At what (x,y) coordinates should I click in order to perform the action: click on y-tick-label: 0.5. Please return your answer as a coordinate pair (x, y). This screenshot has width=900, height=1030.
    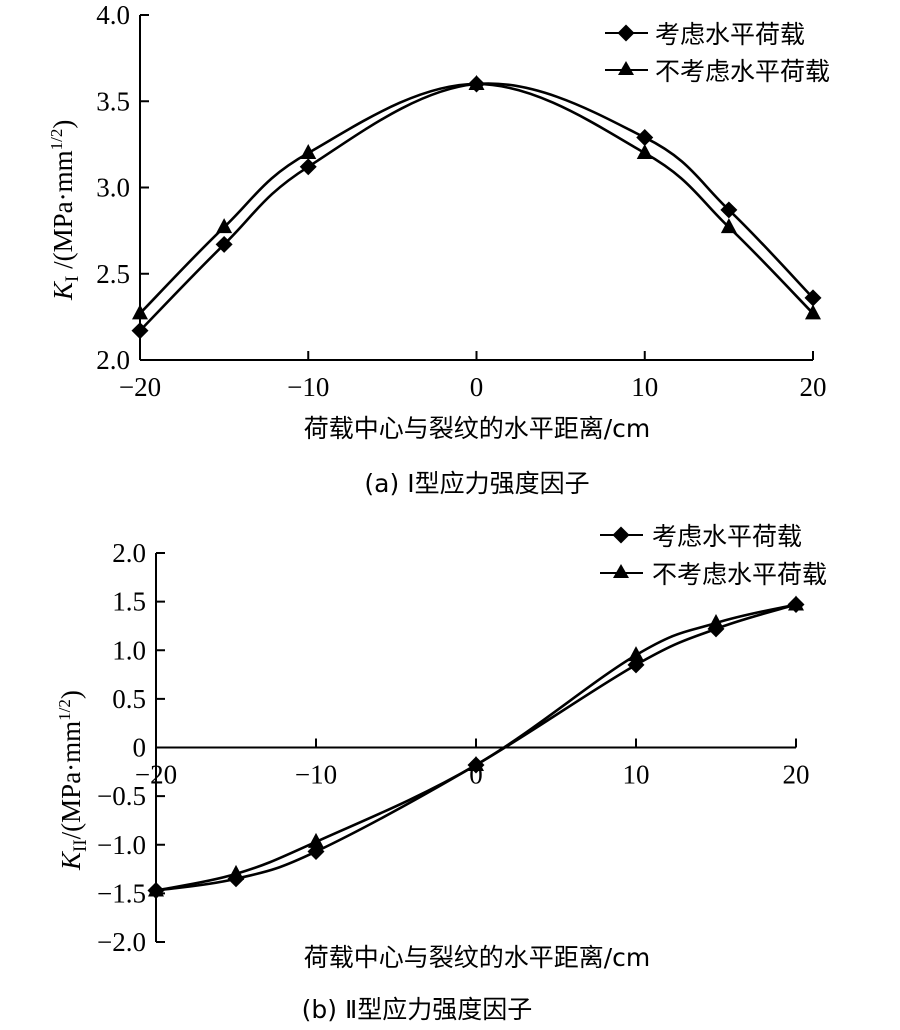
    Looking at the image, I should click on (129, 699).